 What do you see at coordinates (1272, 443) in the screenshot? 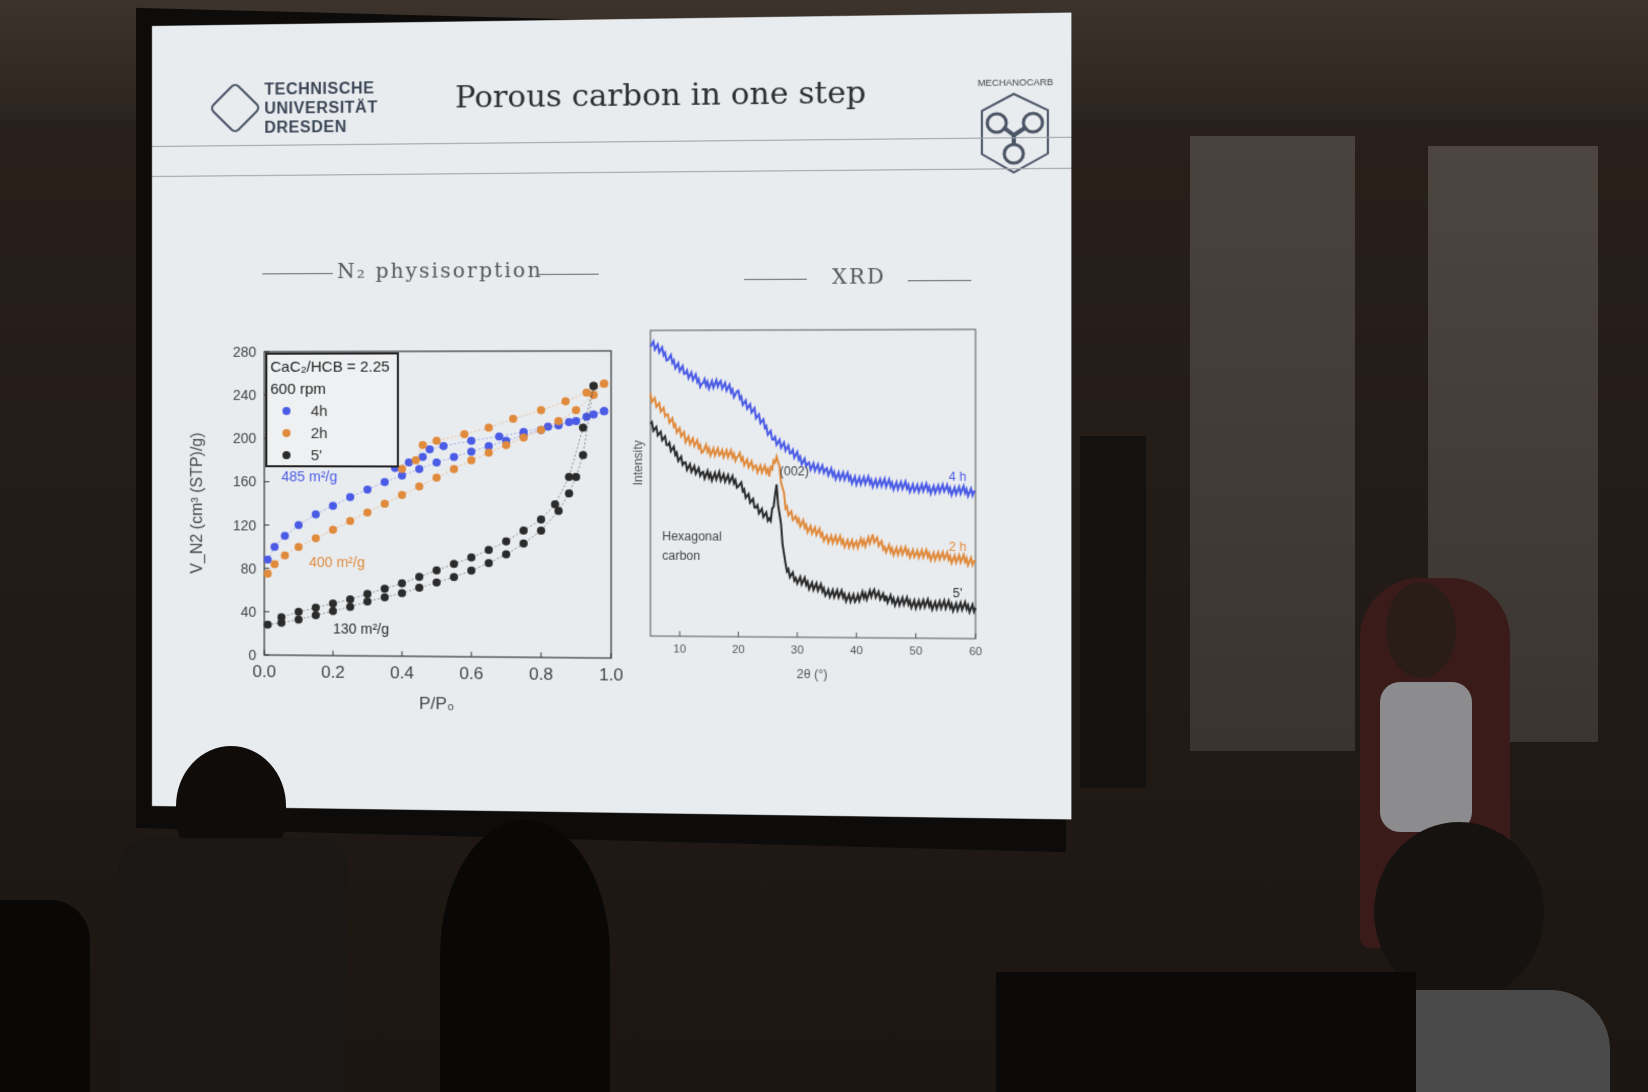
I see `wall-panel` at bounding box center [1272, 443].